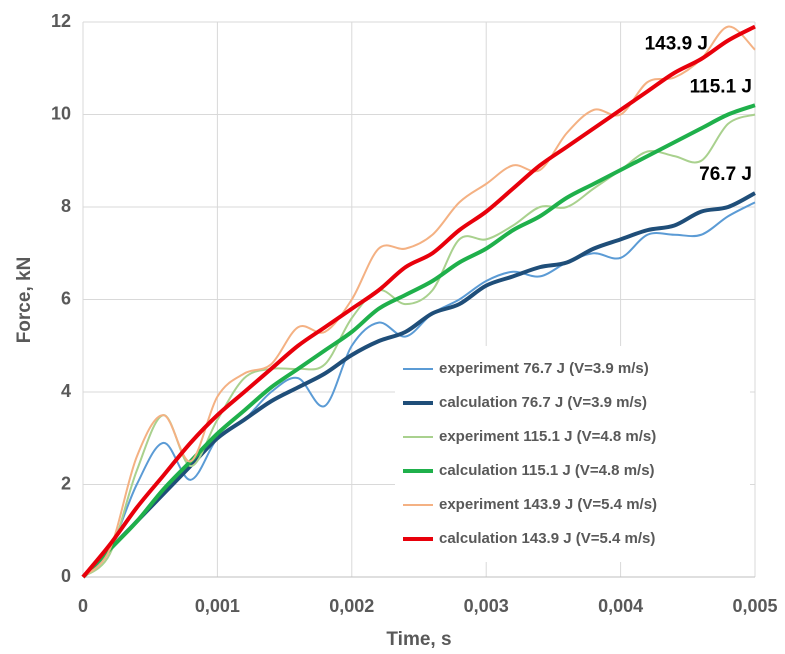 This screenshot has height=654, width=785. I want to click on end-label: 76.7 J, so click(725, 174).